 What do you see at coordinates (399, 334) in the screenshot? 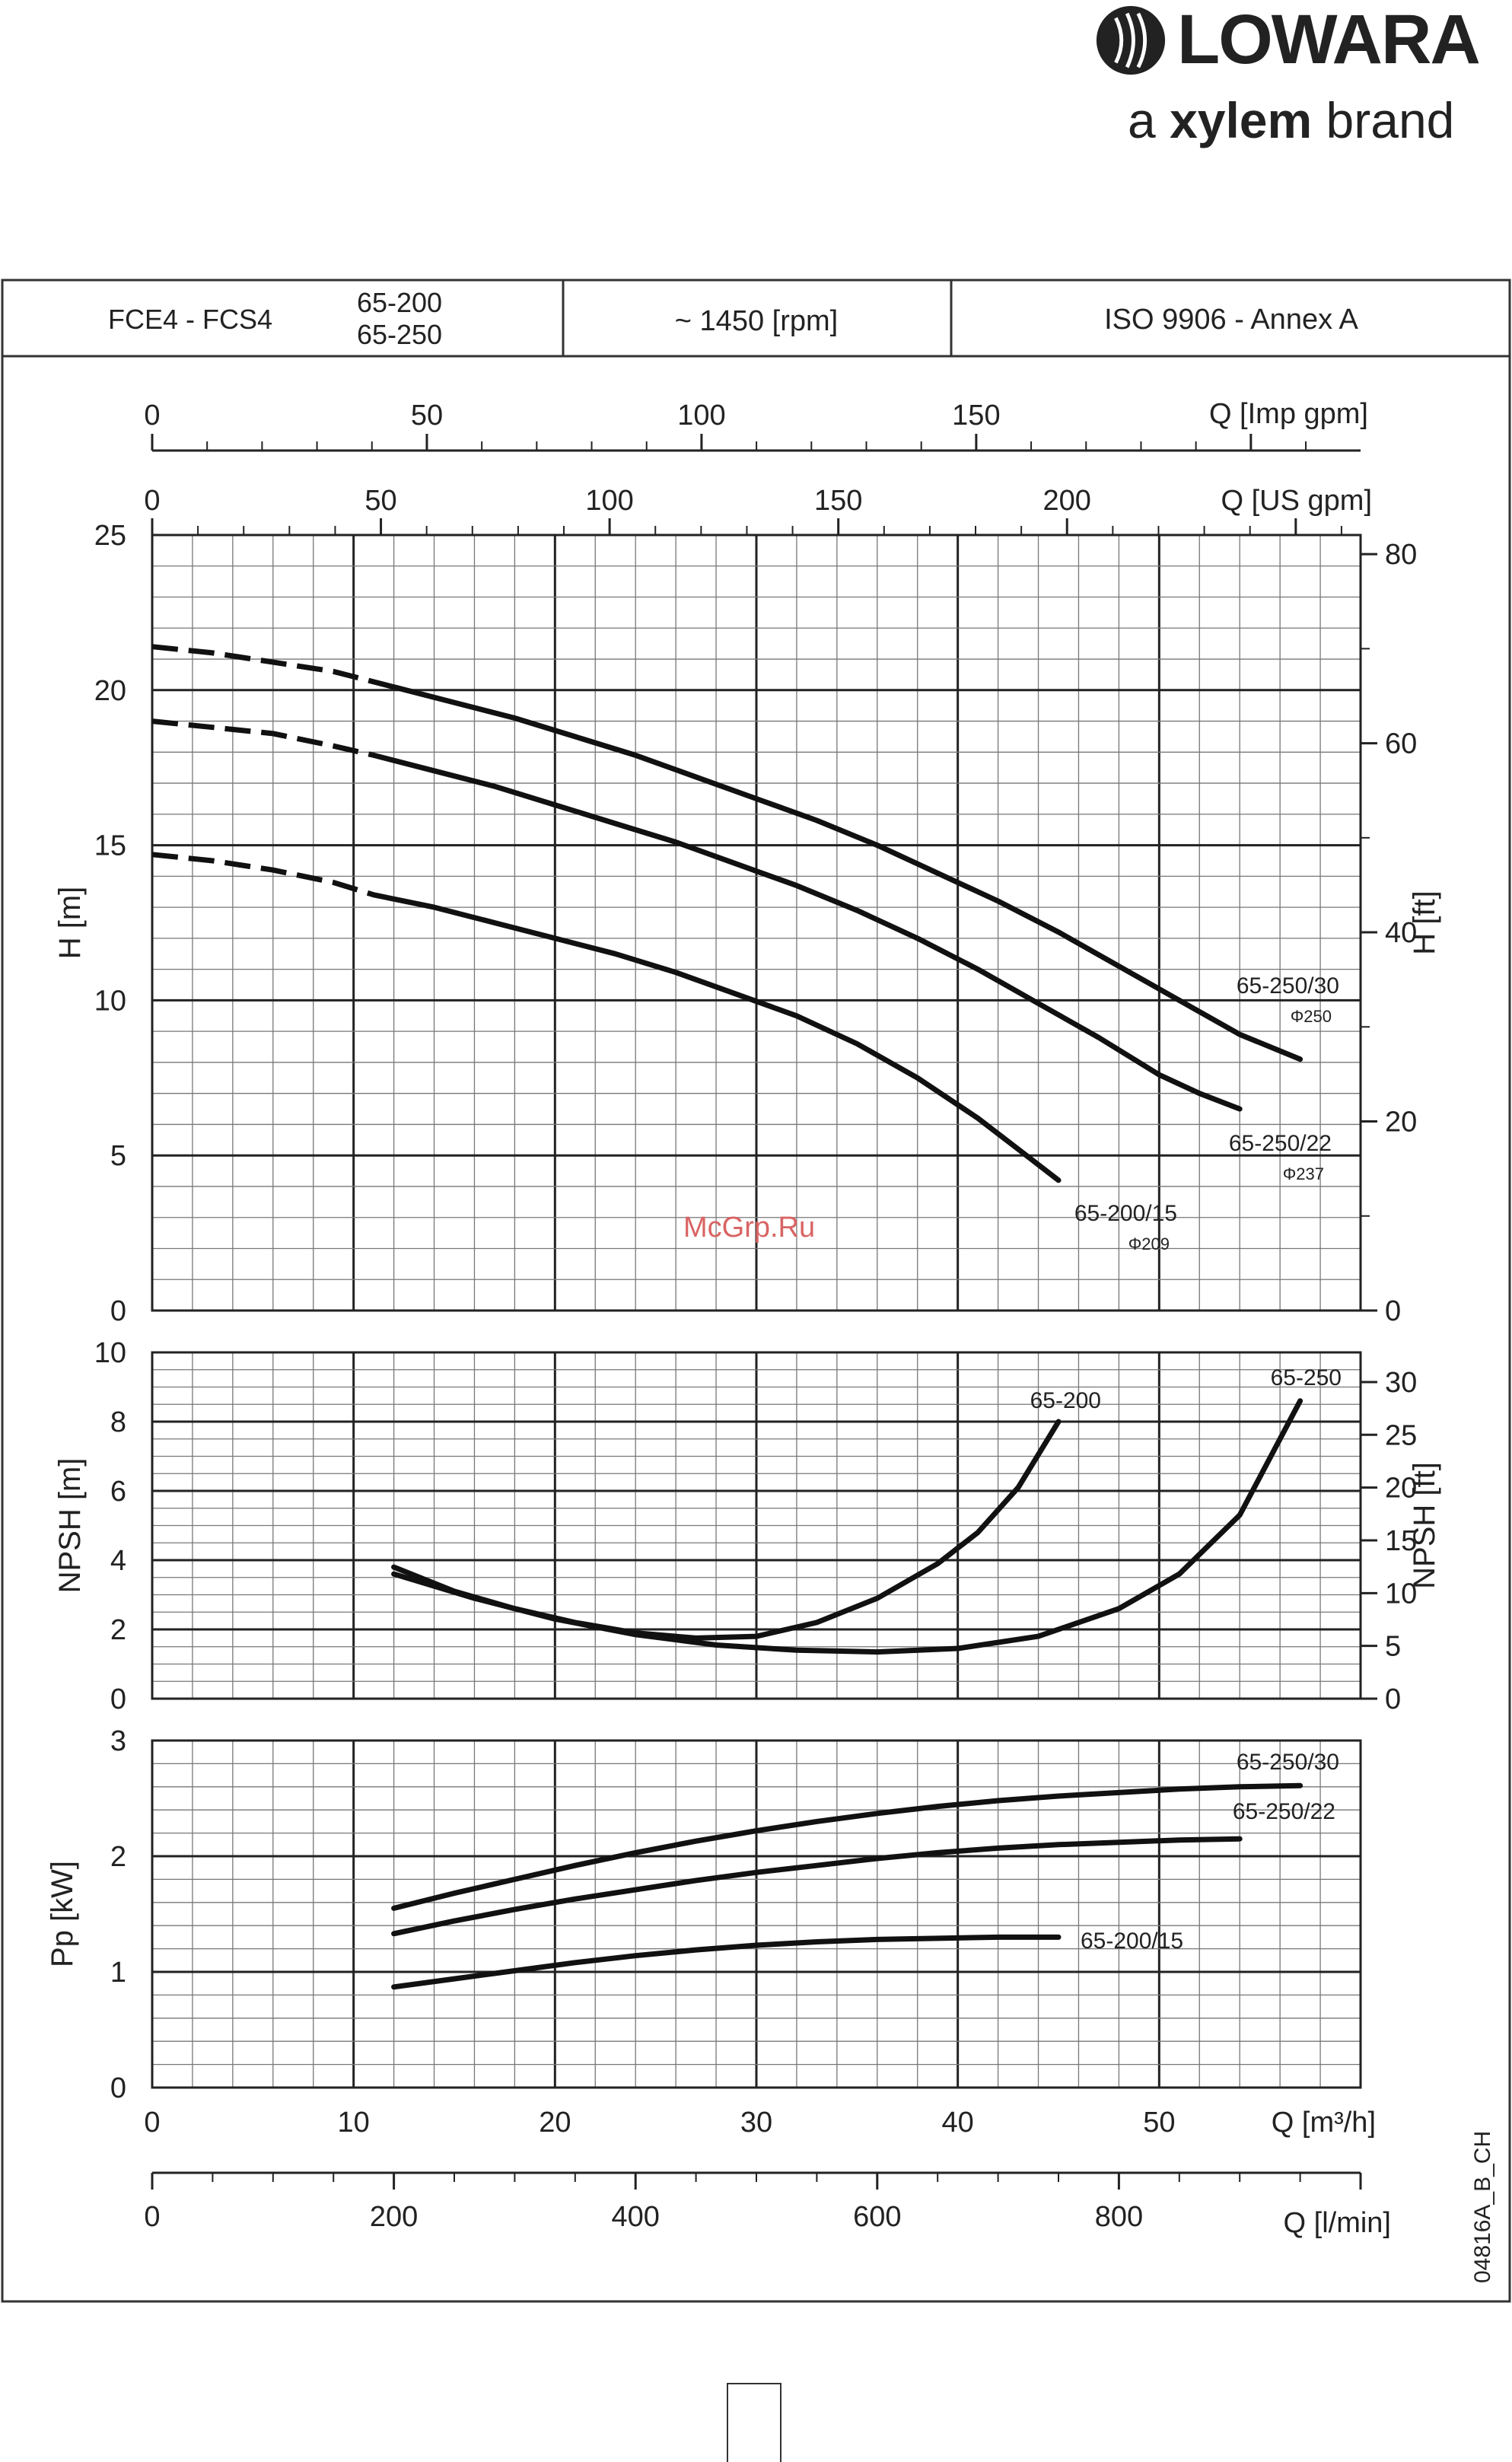
I see `header-size-2: 65-250` at bounding box center [399, 334].